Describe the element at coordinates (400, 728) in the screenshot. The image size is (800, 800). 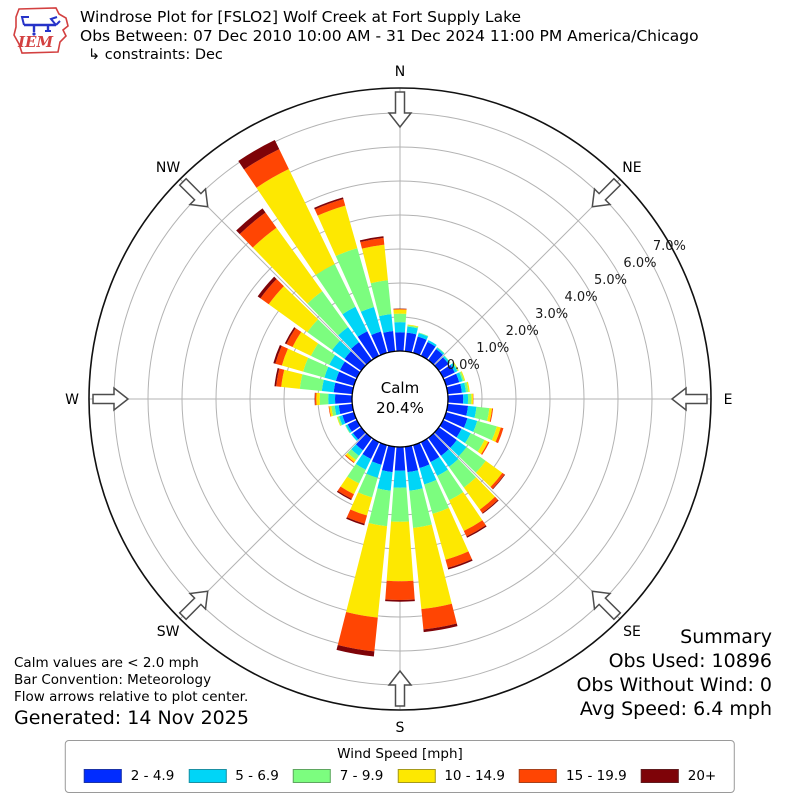
I see `compass-label-s: S` at that location.